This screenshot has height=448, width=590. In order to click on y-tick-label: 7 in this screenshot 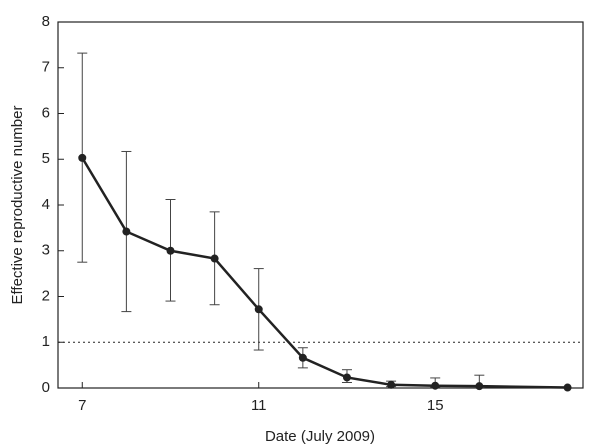, I will do `click(46, 67)`.